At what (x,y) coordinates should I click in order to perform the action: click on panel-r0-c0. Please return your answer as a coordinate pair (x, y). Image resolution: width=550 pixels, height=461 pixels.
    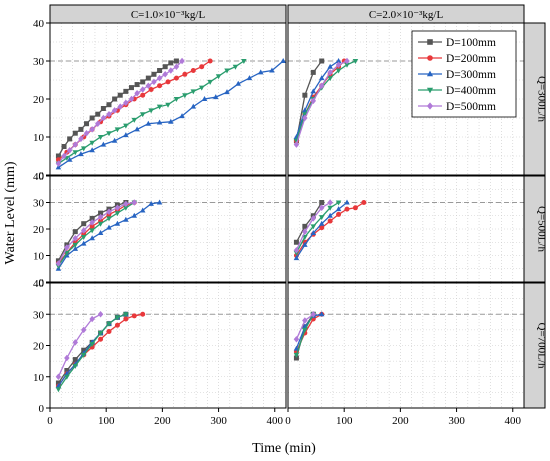
    Looking at the image, I should click on (168, 99).